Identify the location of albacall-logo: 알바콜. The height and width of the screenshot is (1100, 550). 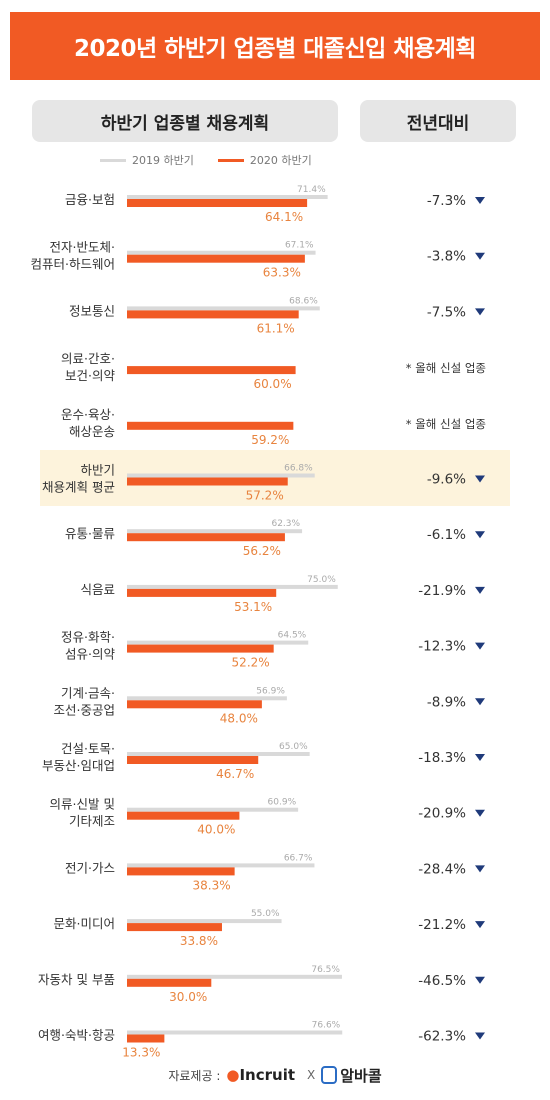
(351, 1075).